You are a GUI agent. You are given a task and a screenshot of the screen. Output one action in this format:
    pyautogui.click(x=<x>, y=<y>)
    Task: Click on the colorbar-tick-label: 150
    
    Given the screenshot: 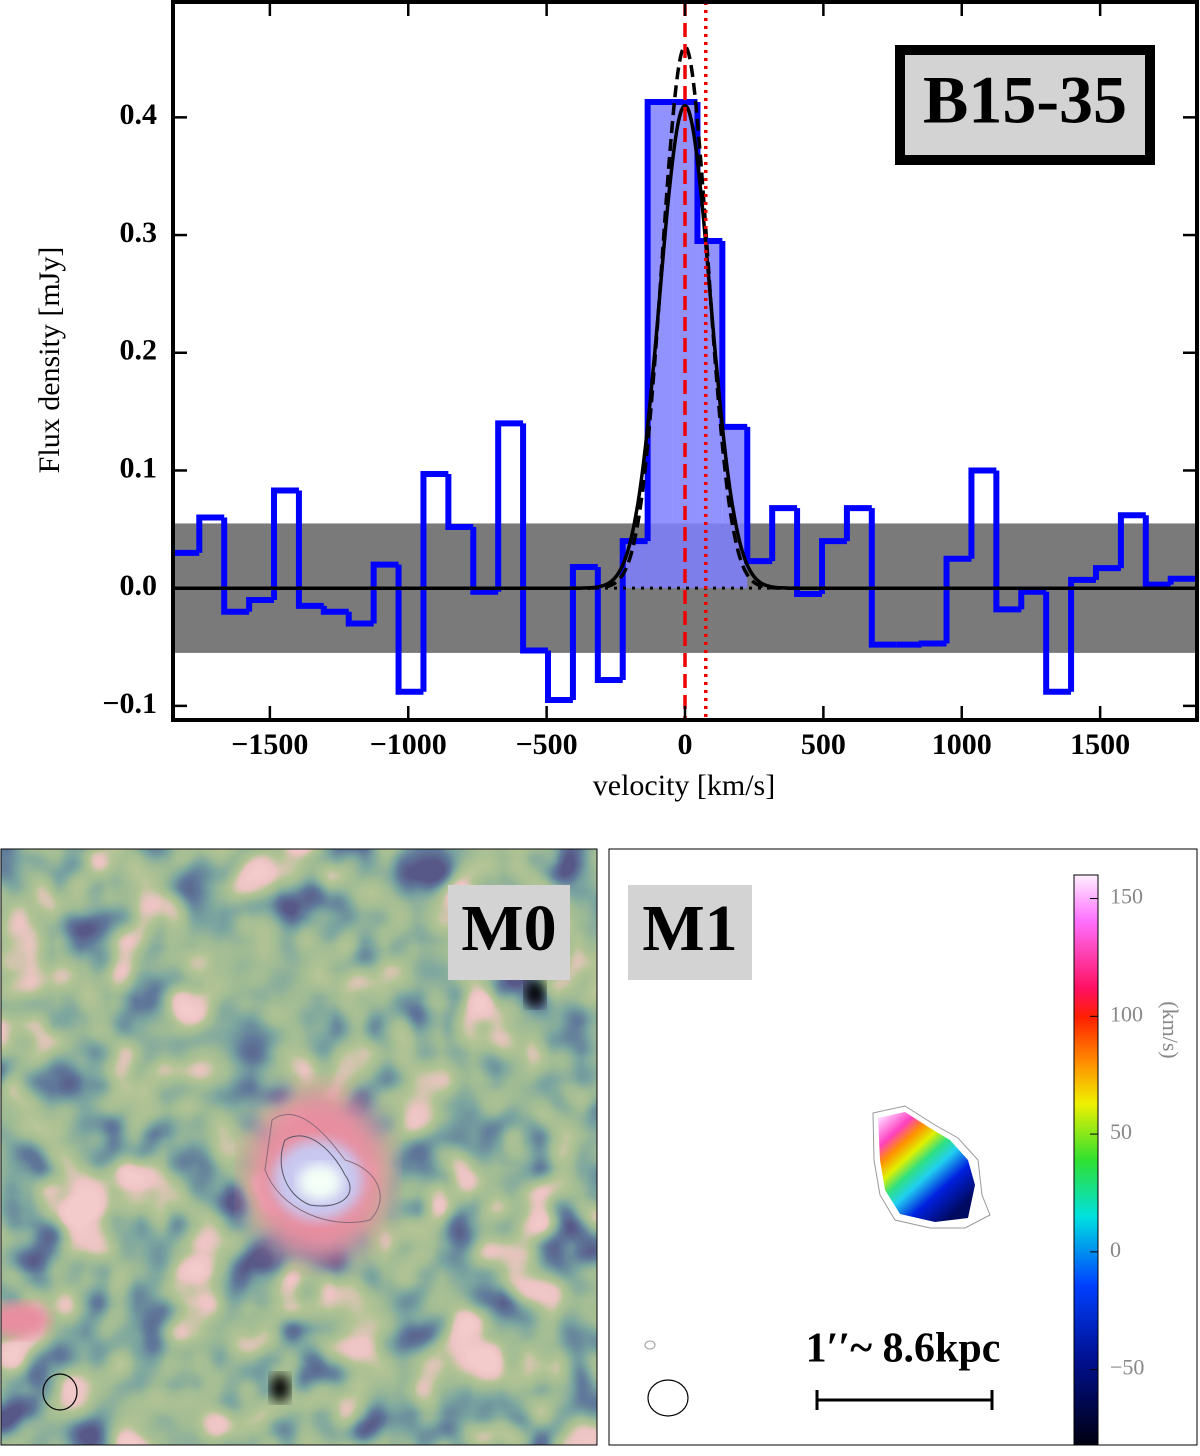 What is the action you would take?
    pyautogui.click(x=1126, y=896)
    